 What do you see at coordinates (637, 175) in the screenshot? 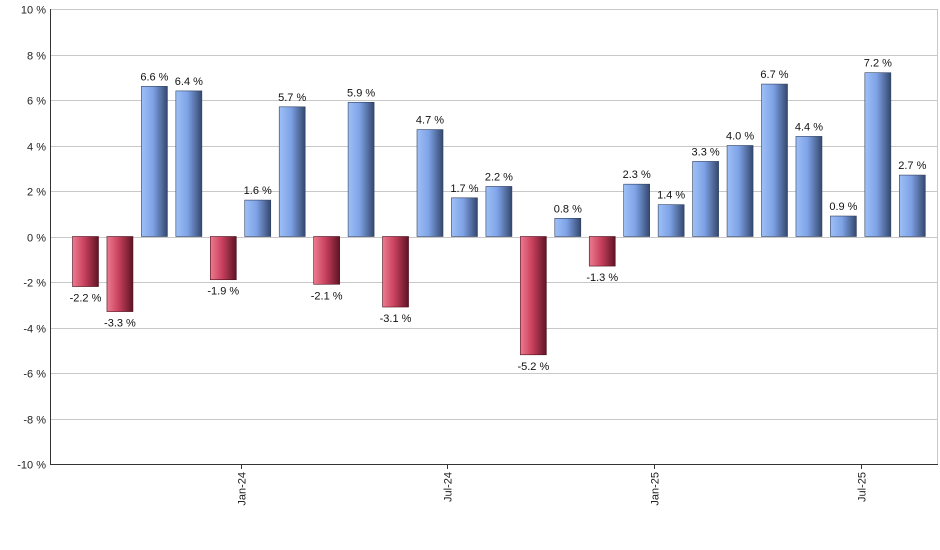
I see `bar-value-label: 2.3 %` at bounding box center [637, 175].